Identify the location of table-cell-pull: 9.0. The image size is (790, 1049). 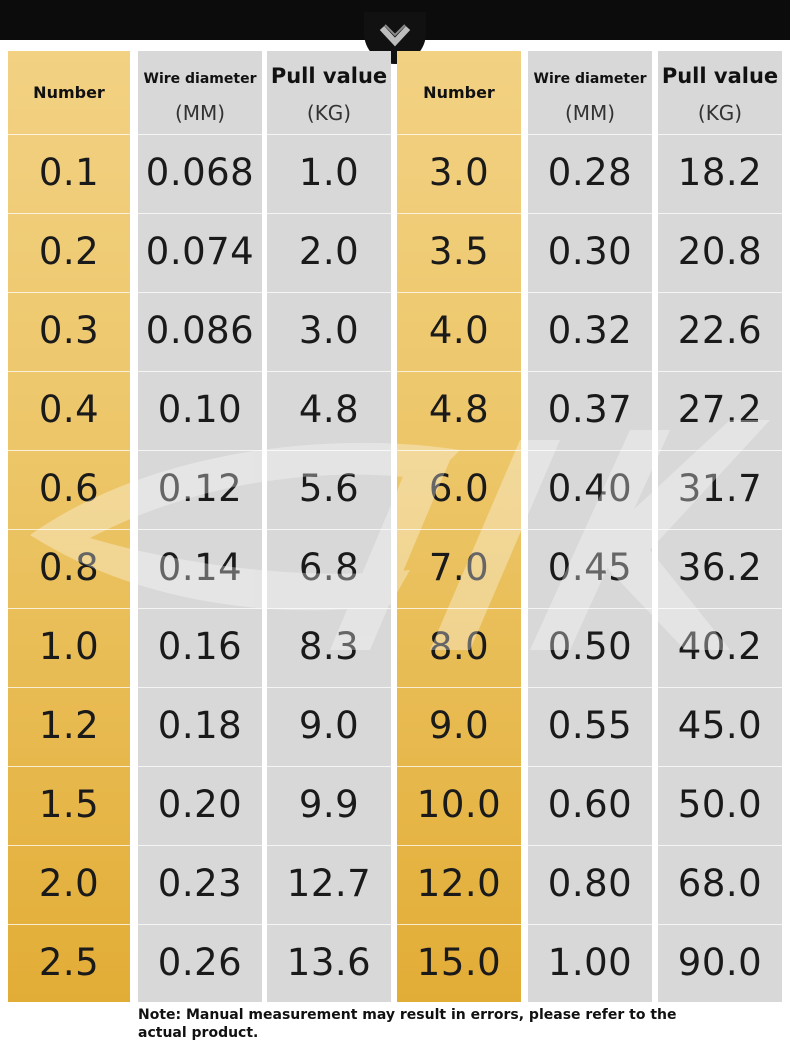
(329, 725).